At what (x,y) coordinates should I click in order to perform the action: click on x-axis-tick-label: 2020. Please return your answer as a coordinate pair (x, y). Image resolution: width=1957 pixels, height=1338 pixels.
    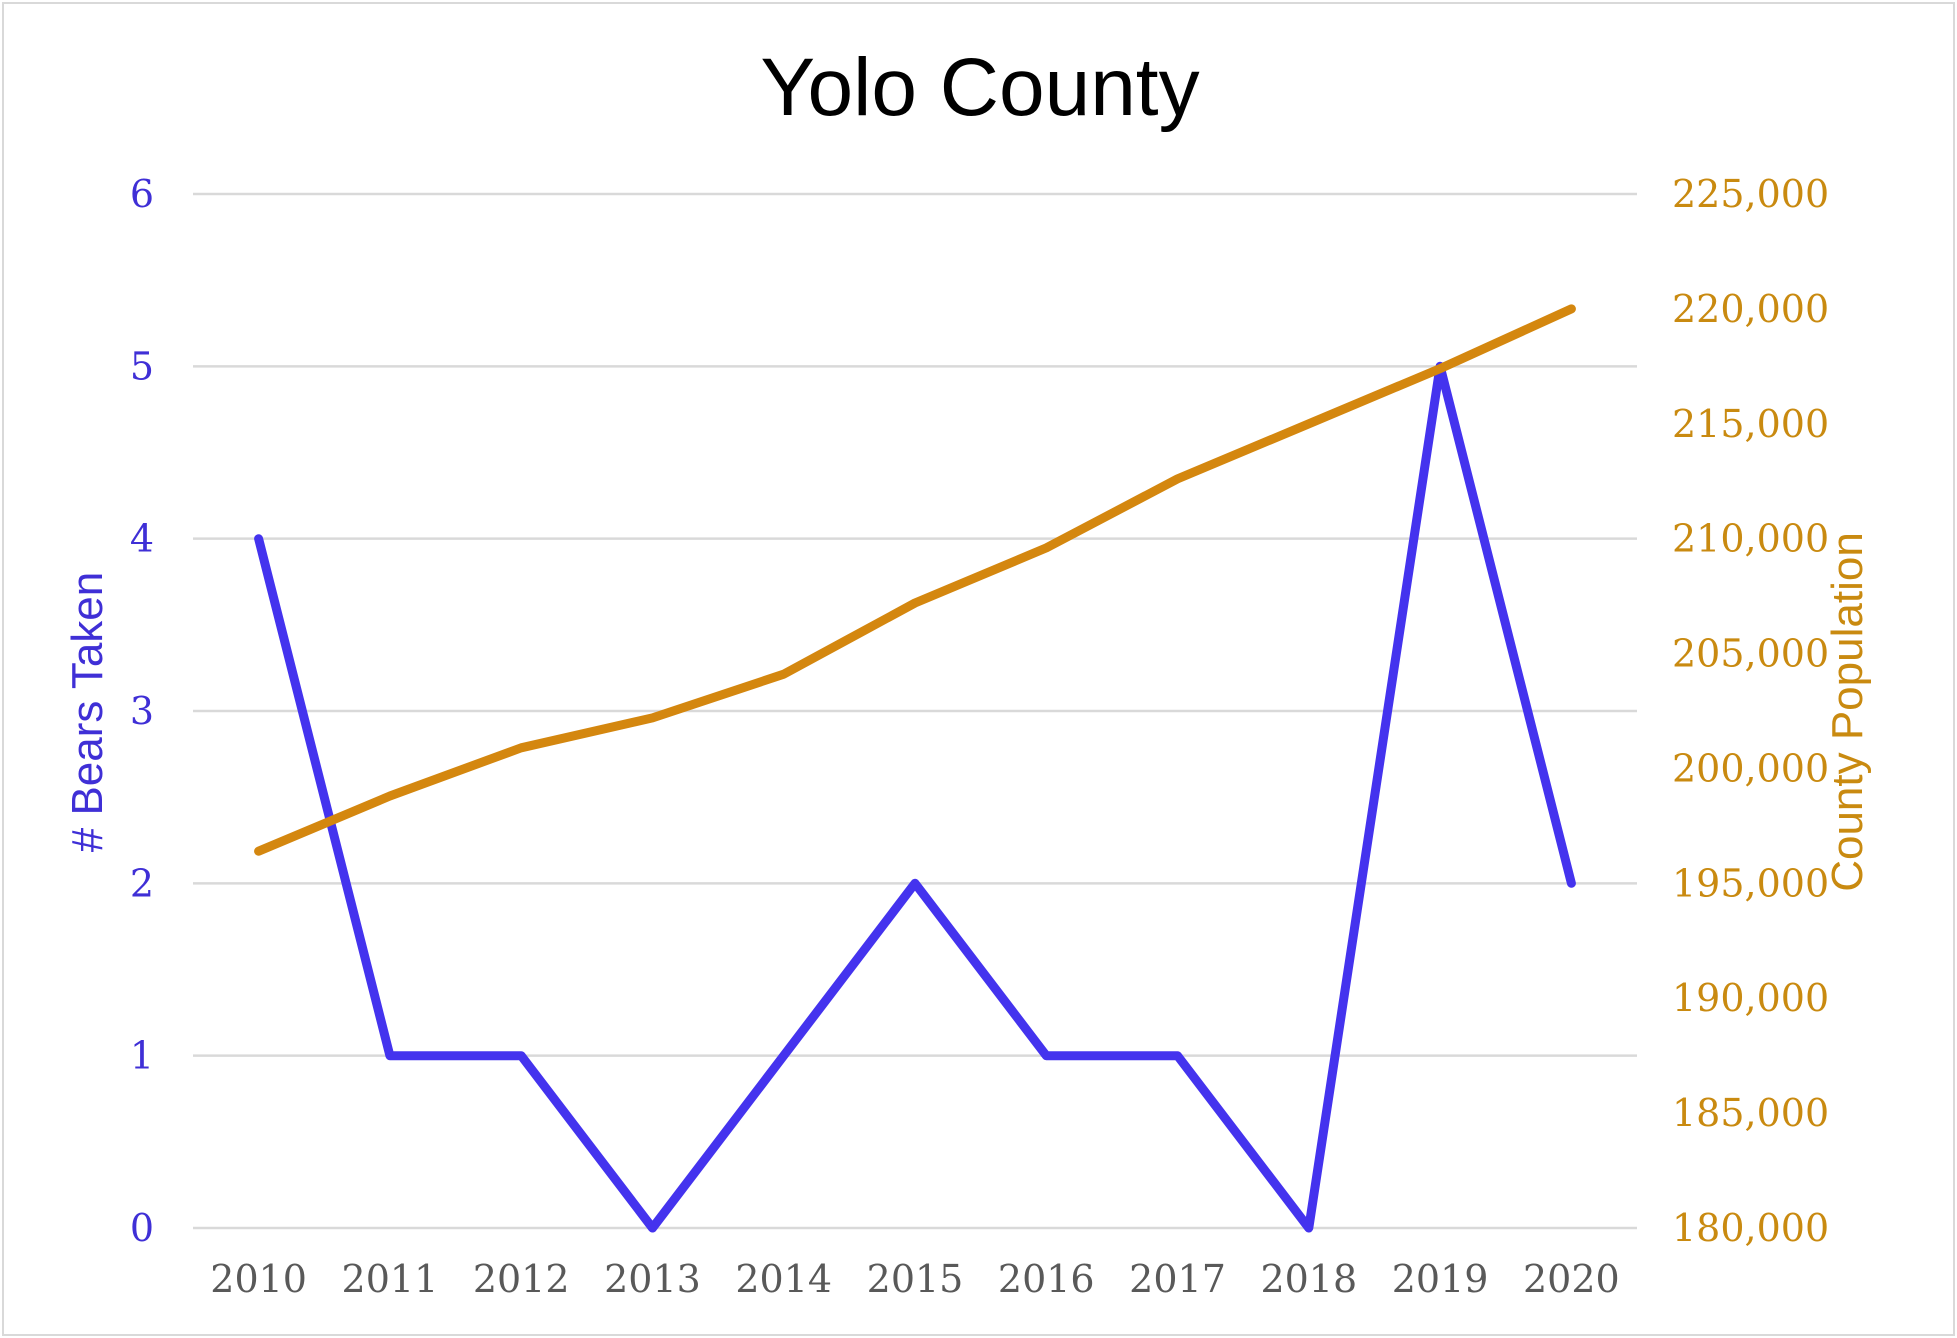
    Looking at the image, I should click on (1571, 1279).